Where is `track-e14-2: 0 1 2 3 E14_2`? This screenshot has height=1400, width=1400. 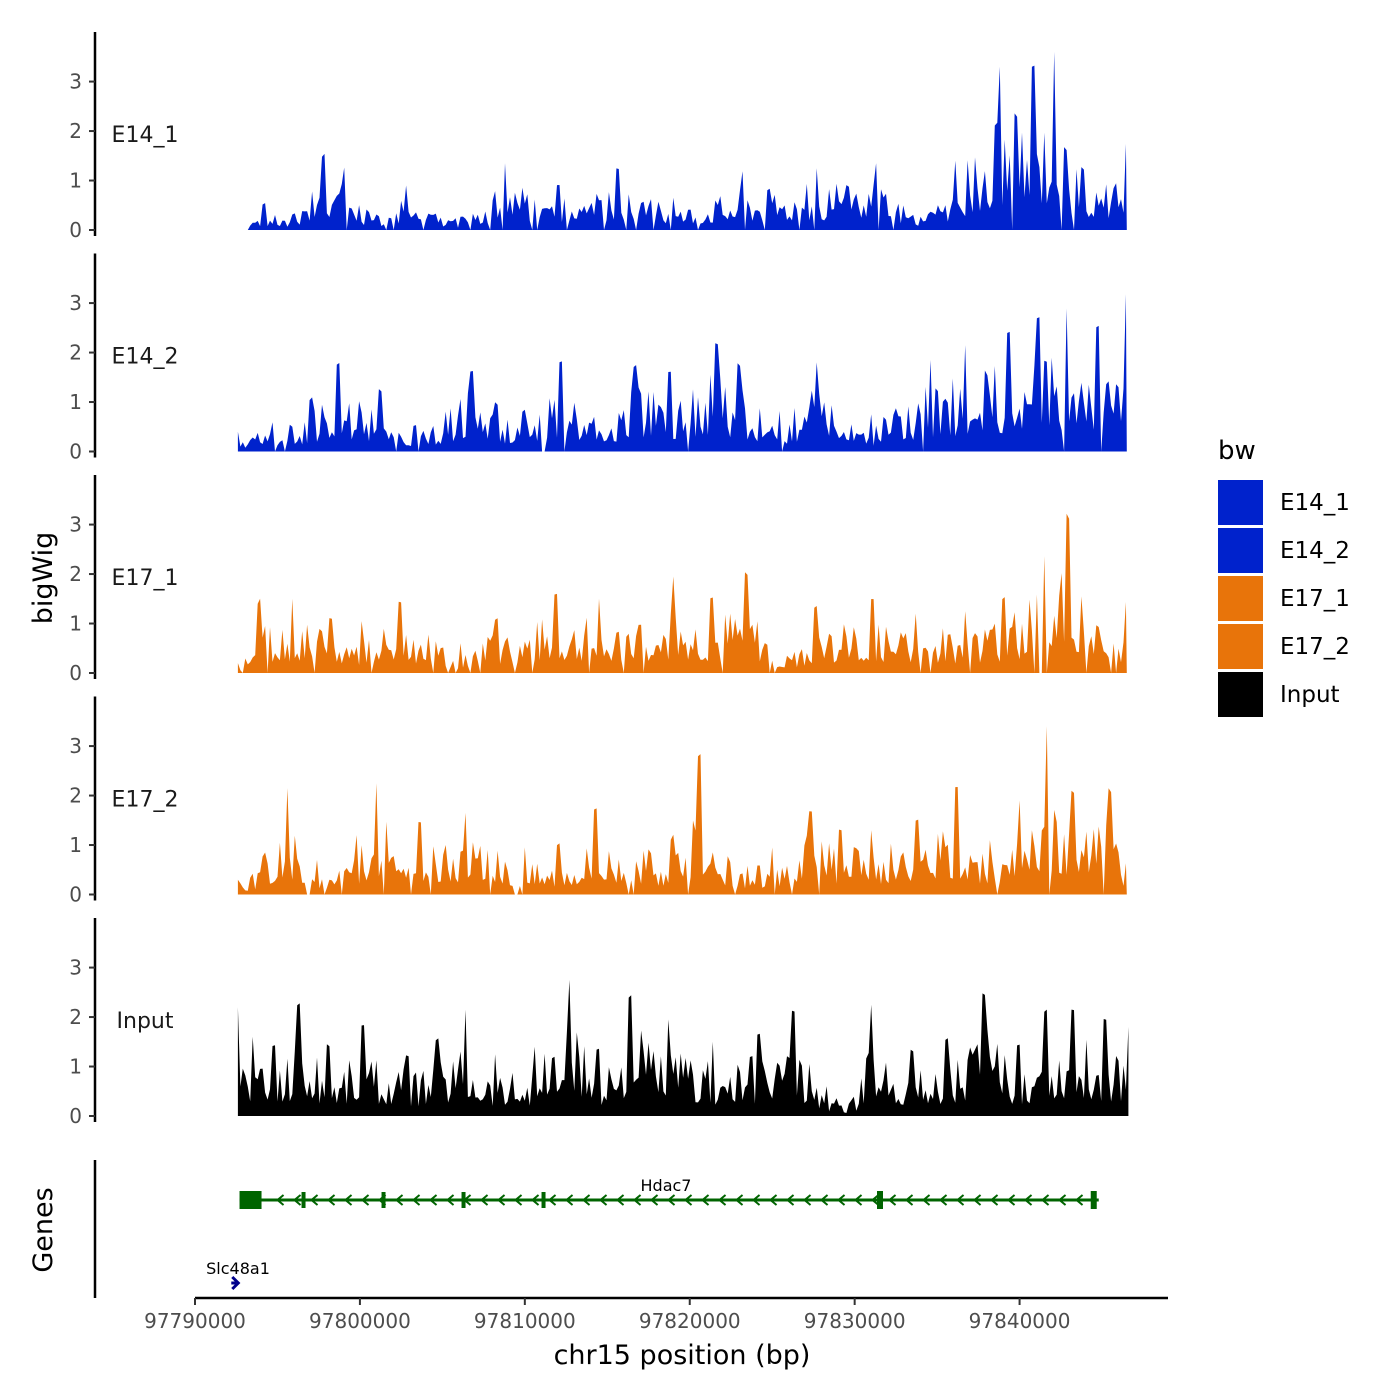
track-e14-2: 0 1 2 3 E14_2 is located at coordinates (598, 358).